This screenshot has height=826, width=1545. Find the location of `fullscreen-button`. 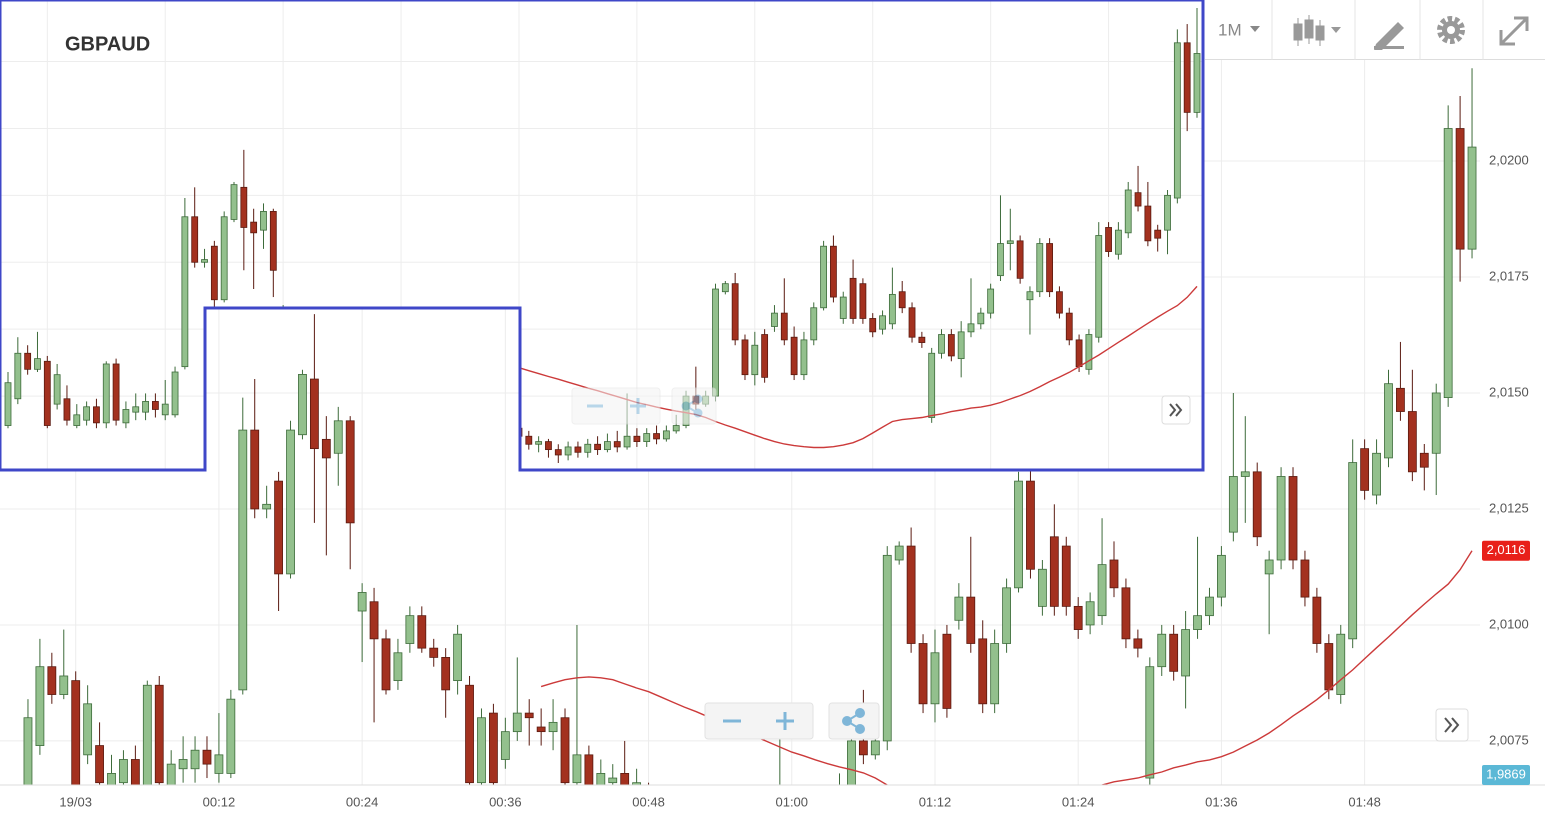

fullscreen-button is located at coordinates (1514, 31).